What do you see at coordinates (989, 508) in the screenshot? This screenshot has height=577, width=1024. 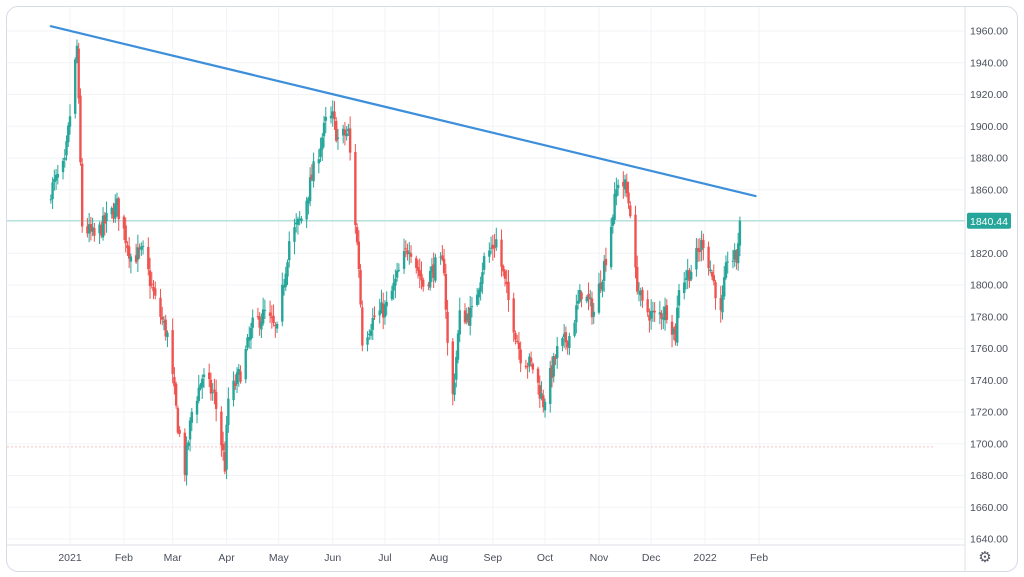 I see `y-tick-label: 1660.00` at bounding box center [989, 508].